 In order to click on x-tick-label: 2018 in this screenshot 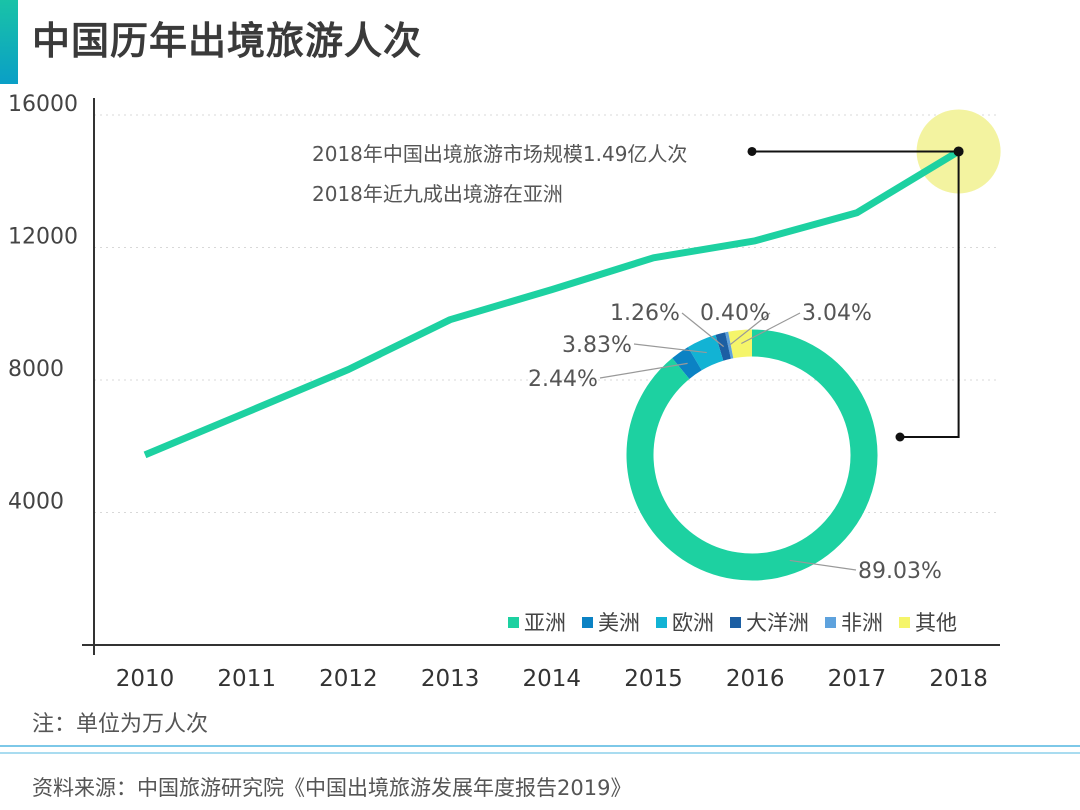, I will do `click(958, 679)`.